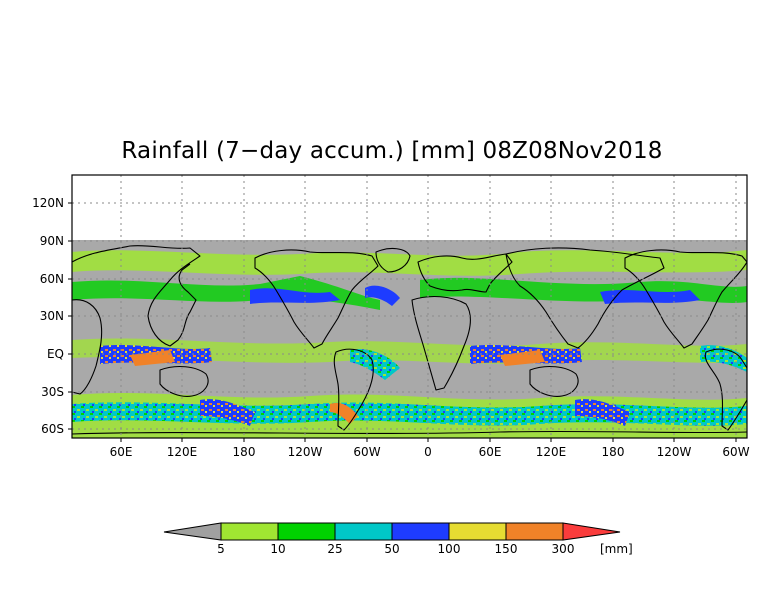 This screenshot has height=612, width=784. Describe the element at coordinates (51, 316) in the screenshot. I see `lat-label-30n: 30N` at that location.